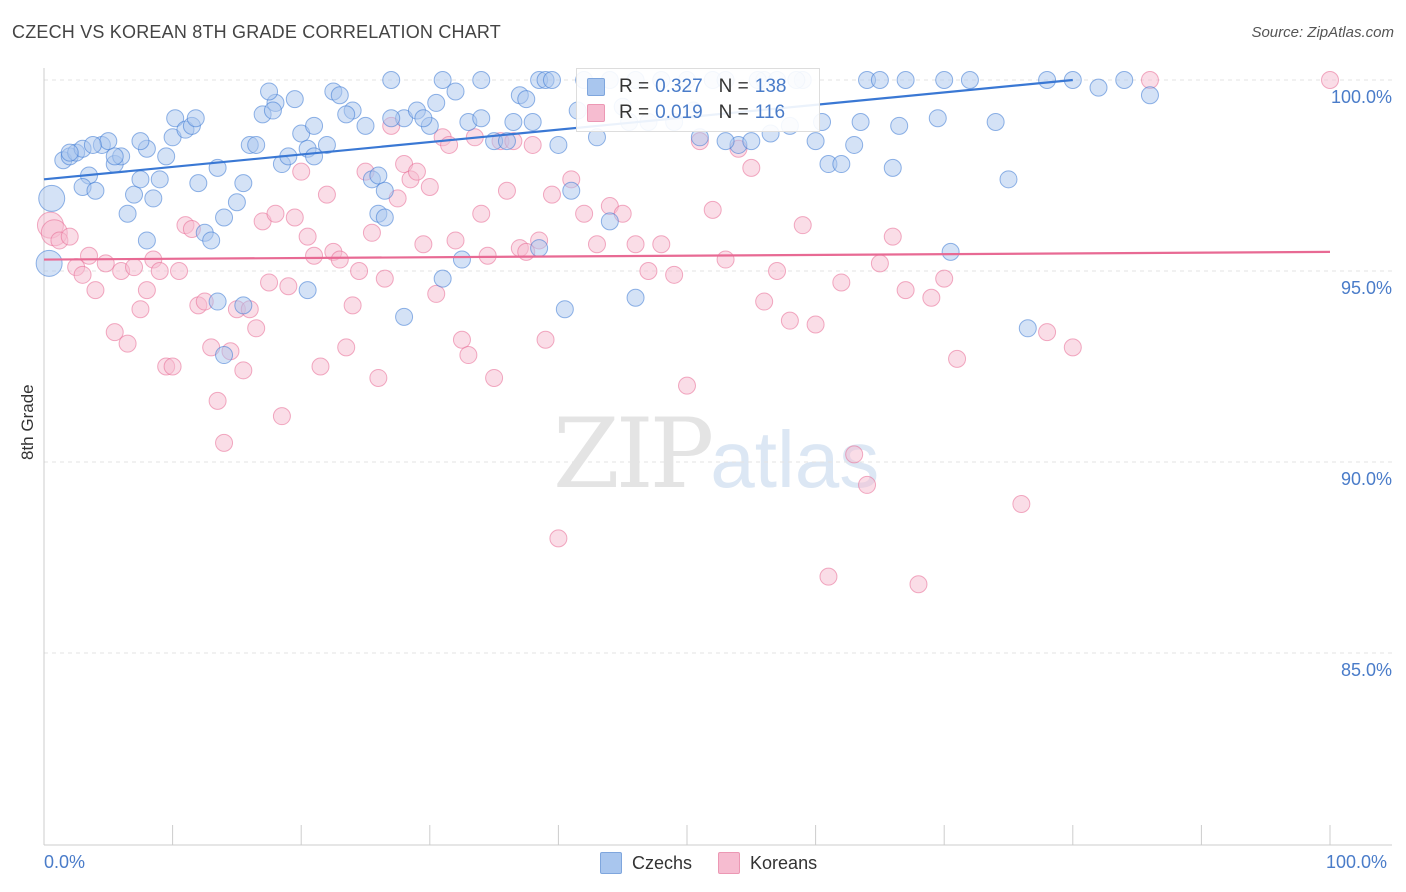  I want to click on koreans-trend-line, so click(687, 255).